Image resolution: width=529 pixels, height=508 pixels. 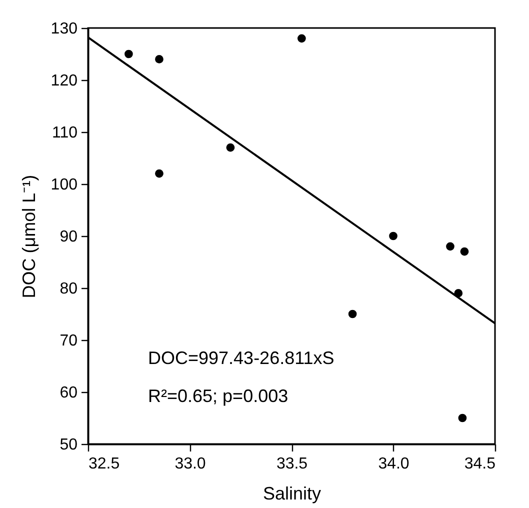 I want to click on annotation: R²=0.65; p=0.003, so click(x=218, y=396).